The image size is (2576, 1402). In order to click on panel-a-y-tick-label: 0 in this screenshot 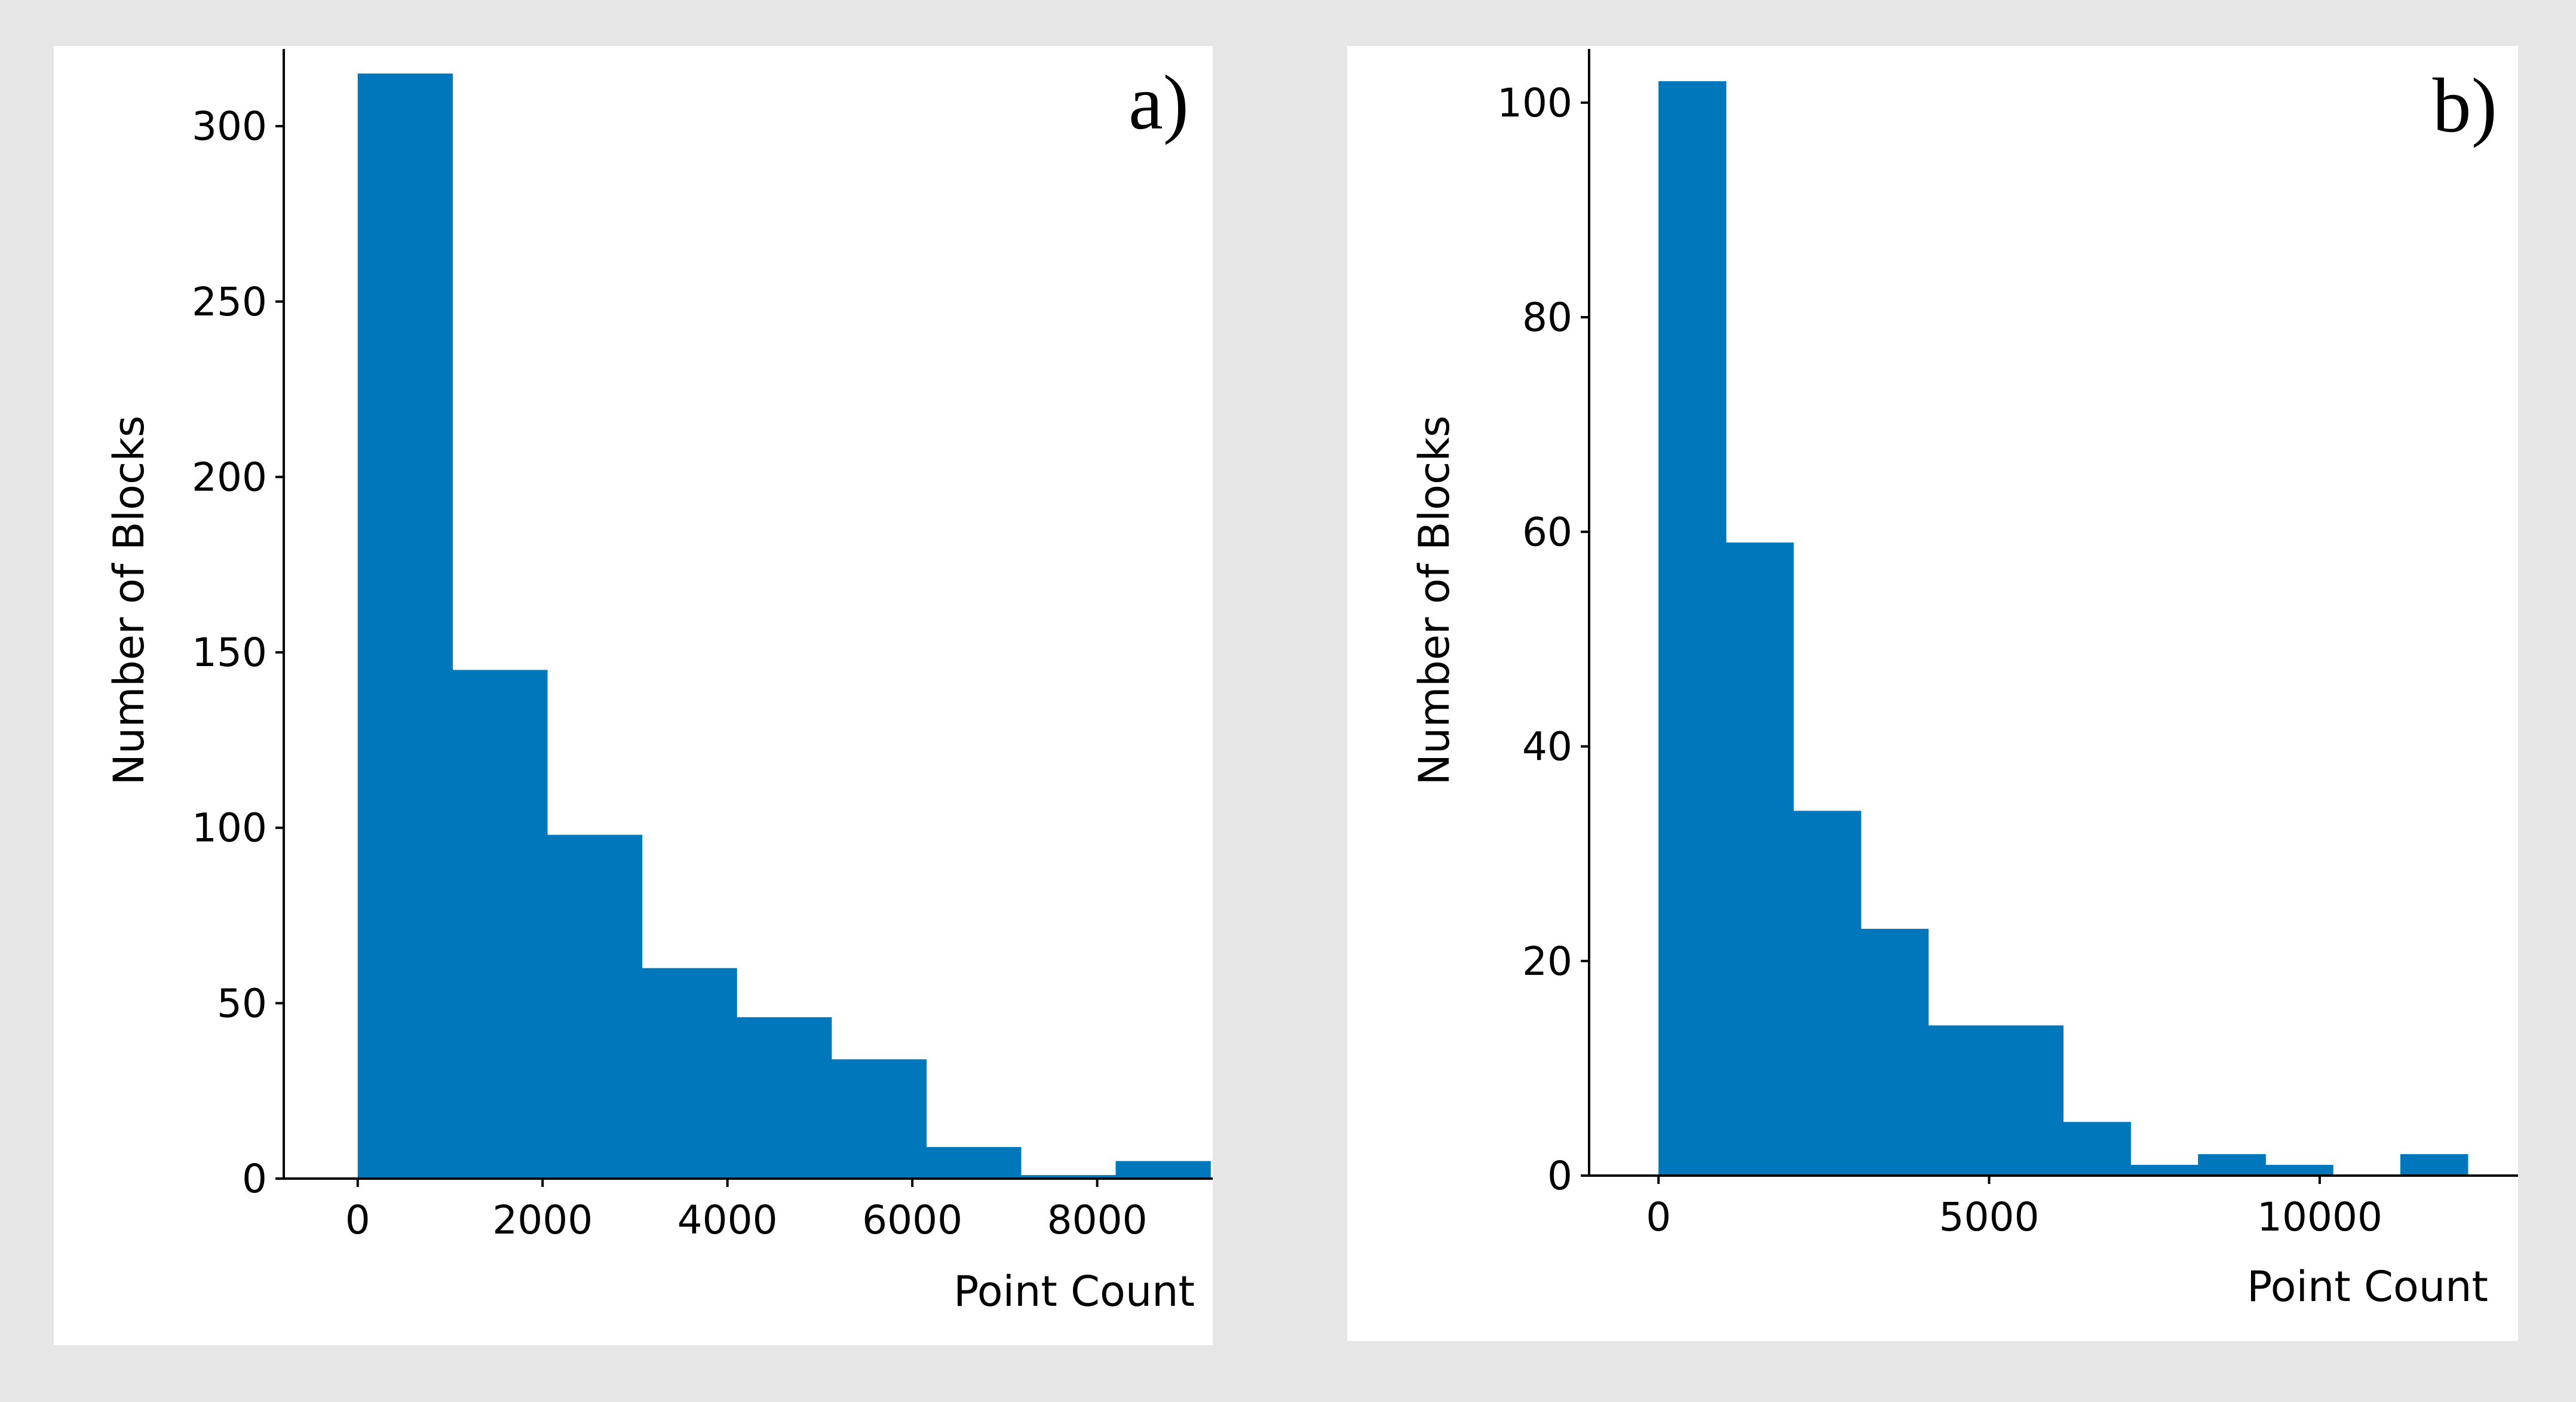, I will do `click(255, 1179)`.